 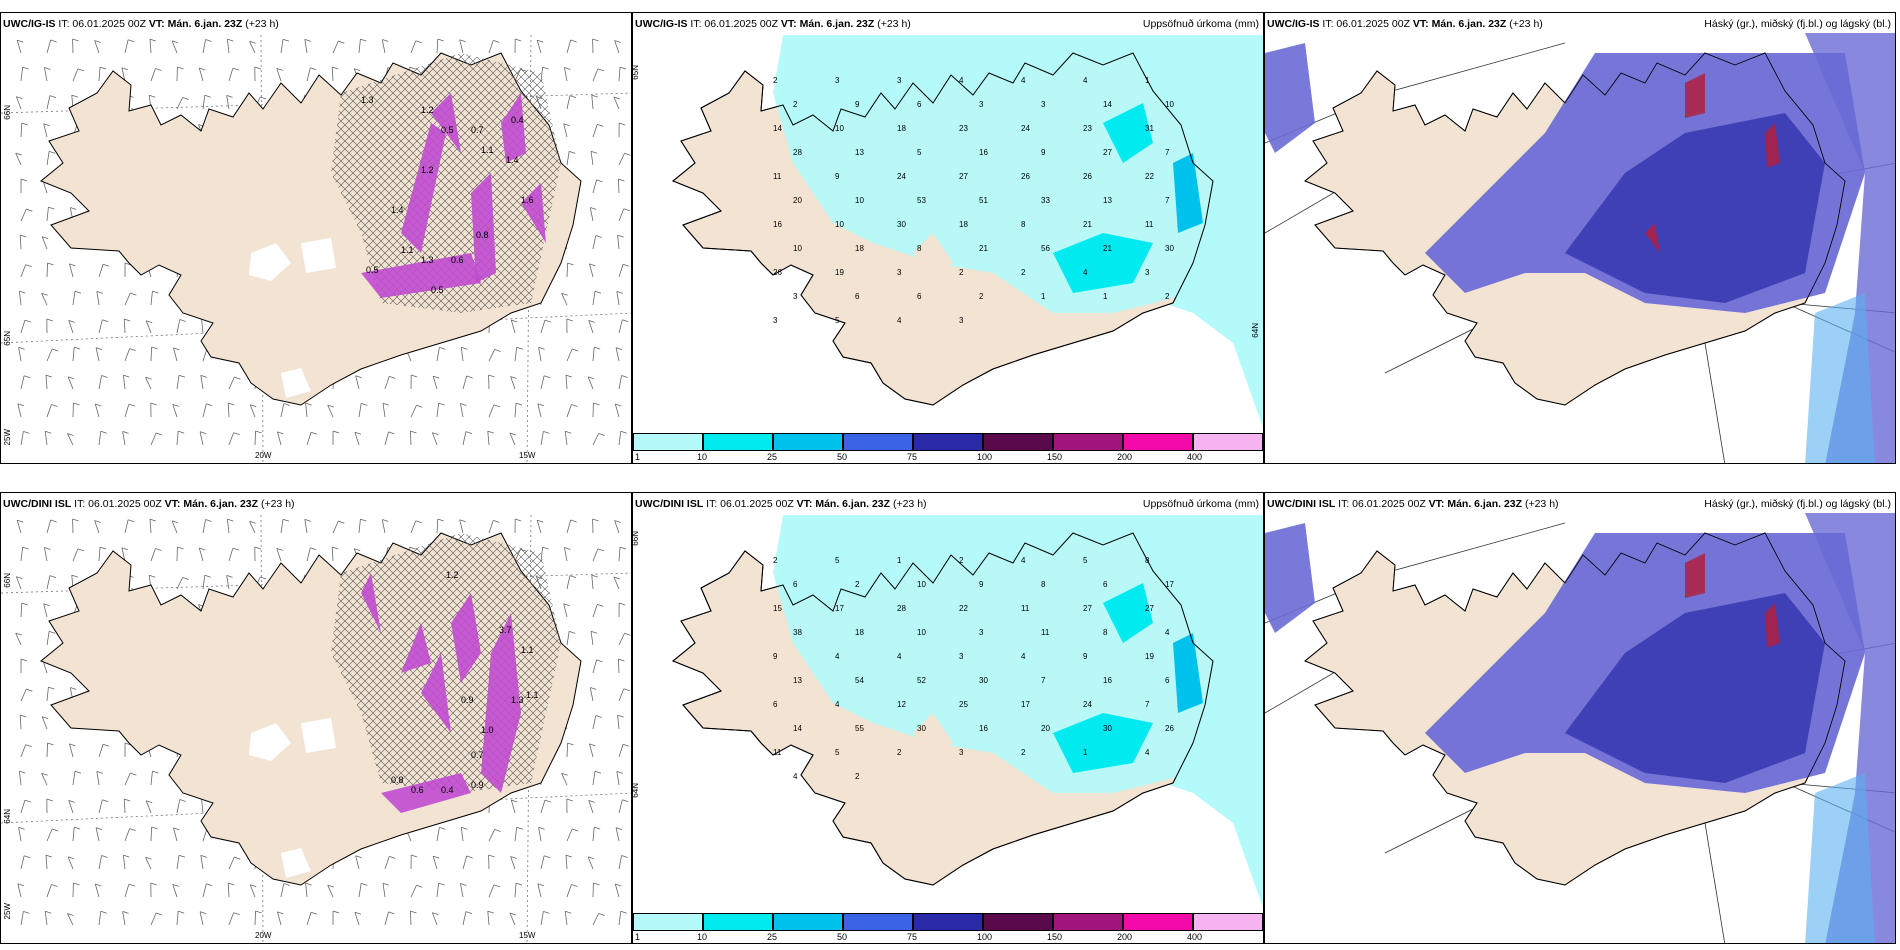 I want to click on precip-value-label: 5, so click(x=837, y=560).